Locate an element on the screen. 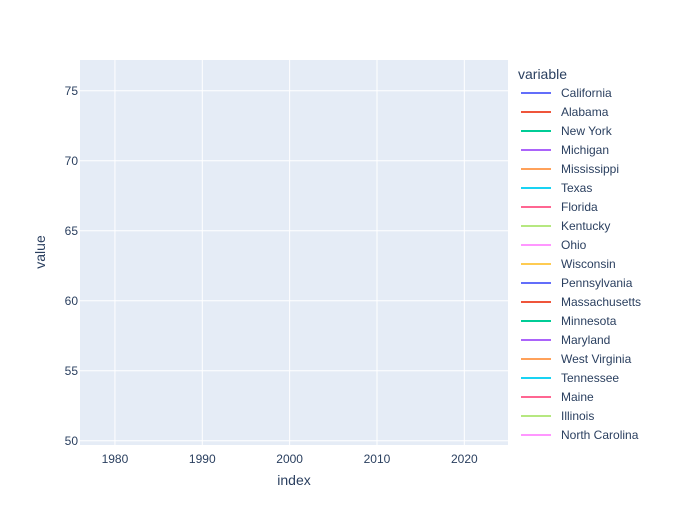 Image resolution: width=700 pixels, height=525 pixels. legend-item: Michigan is located at coordinates (565, 150).